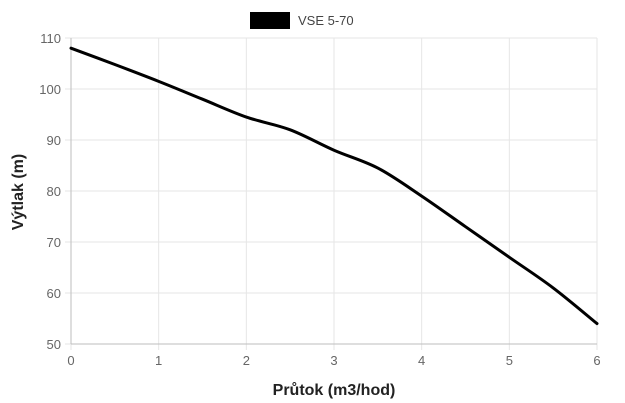 The width and height of the screenshot is (625, 403). What do you see at coordinates (54, 242) in the screenshot?
I see `y-tick-label: 70` at bounding box center [54, 242].